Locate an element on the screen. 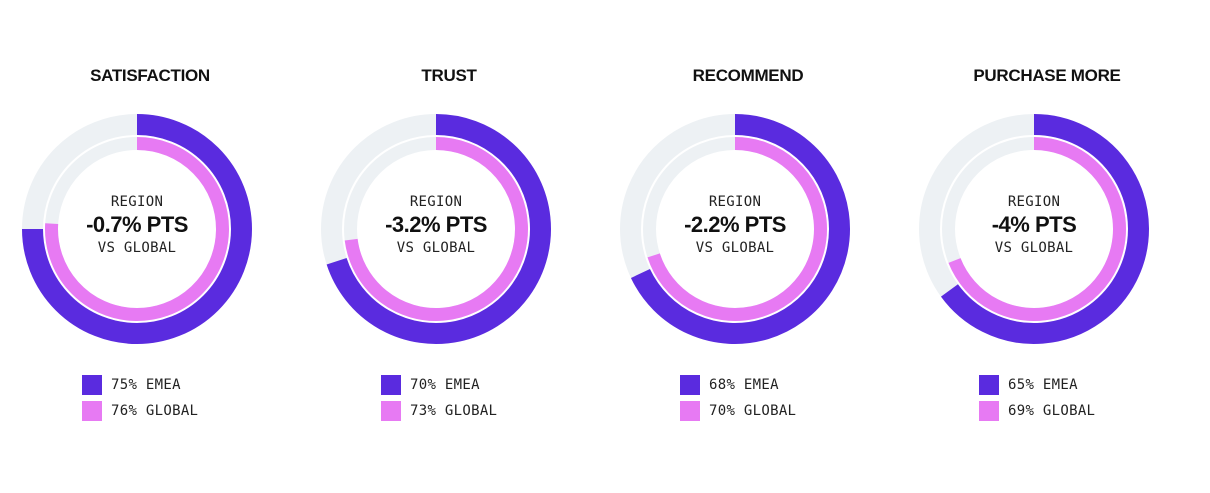 This screenshot has width=1210, height=493. chart-title: RECOMMEND is located at coordinates (748, 75).